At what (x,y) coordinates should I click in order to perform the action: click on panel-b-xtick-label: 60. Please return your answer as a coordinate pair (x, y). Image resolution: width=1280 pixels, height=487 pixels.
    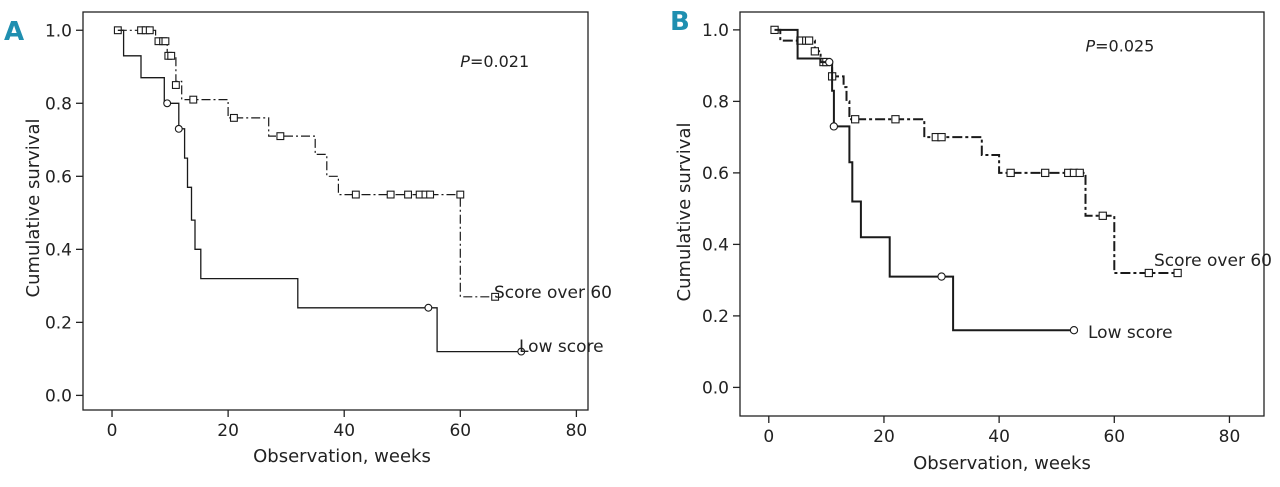
    Looking at the image, I should click on (1114, 437).